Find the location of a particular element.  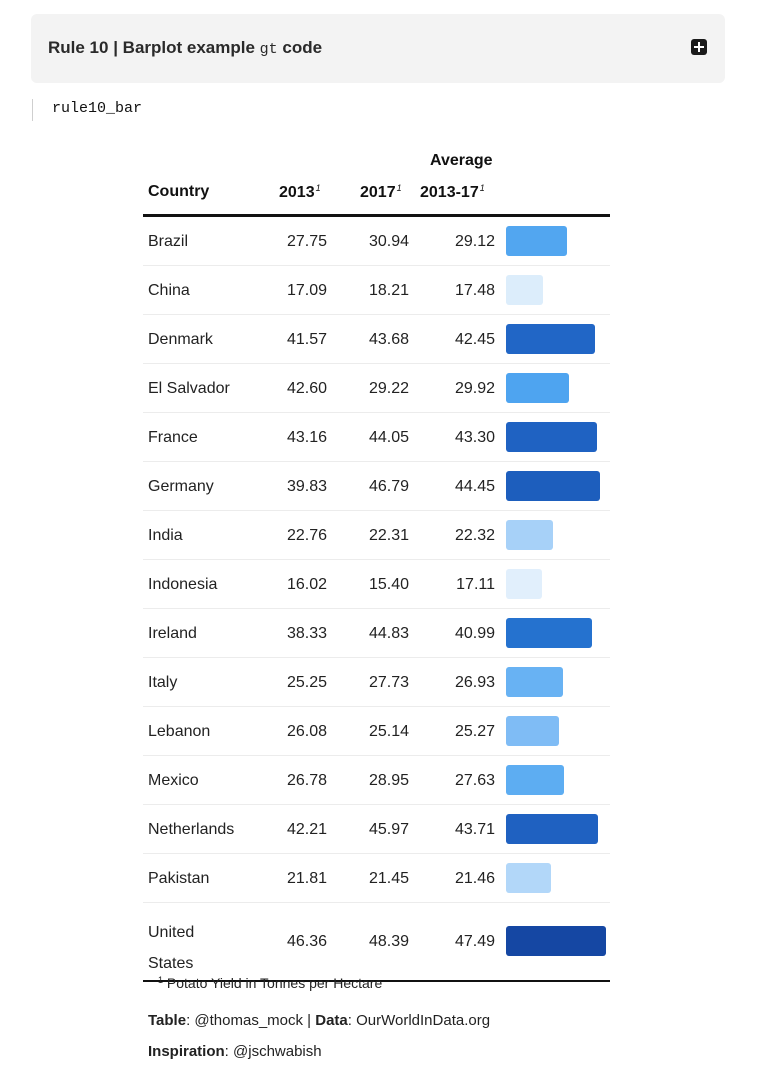

average-cell: 29.12 is located at coordinates (474, 241).